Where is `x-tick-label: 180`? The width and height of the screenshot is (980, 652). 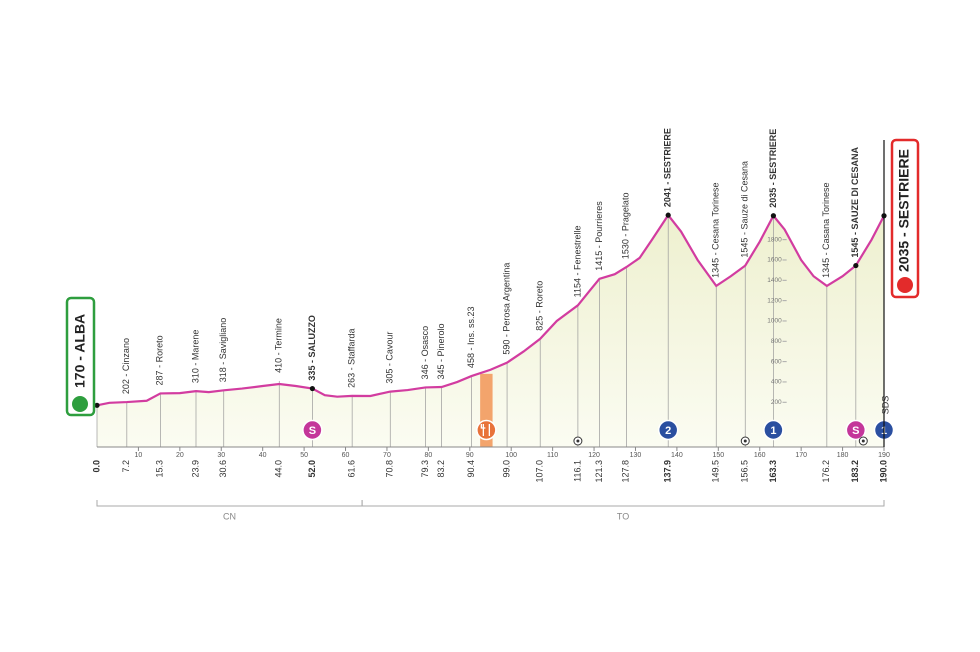 x-tick-label: 180 is located at coordinates (843, 455).